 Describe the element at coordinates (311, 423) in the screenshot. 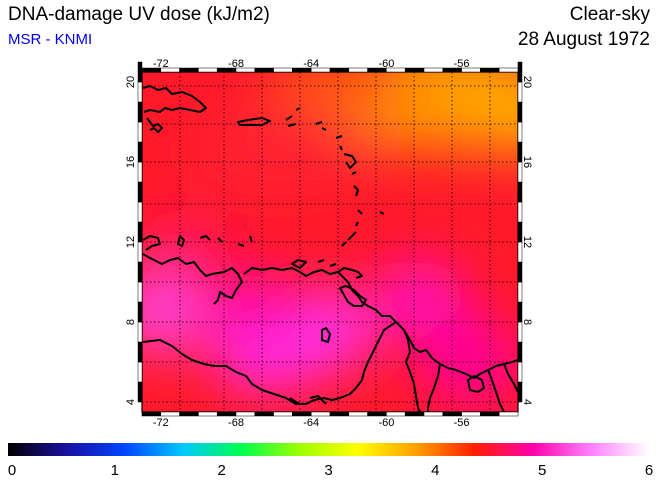

I see `lon-tick-labels-bottom: -72 -68 -64 -60 -56` at that location.